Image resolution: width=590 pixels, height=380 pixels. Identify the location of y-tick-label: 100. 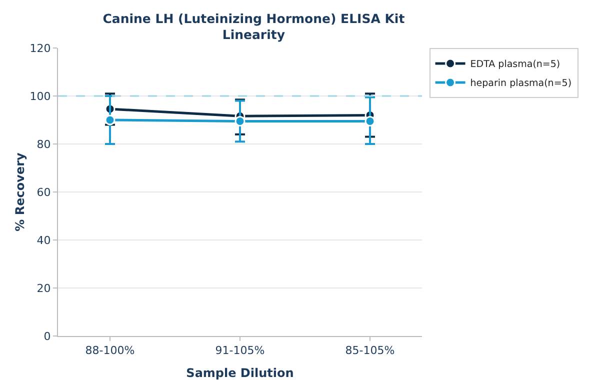
(40, 96).